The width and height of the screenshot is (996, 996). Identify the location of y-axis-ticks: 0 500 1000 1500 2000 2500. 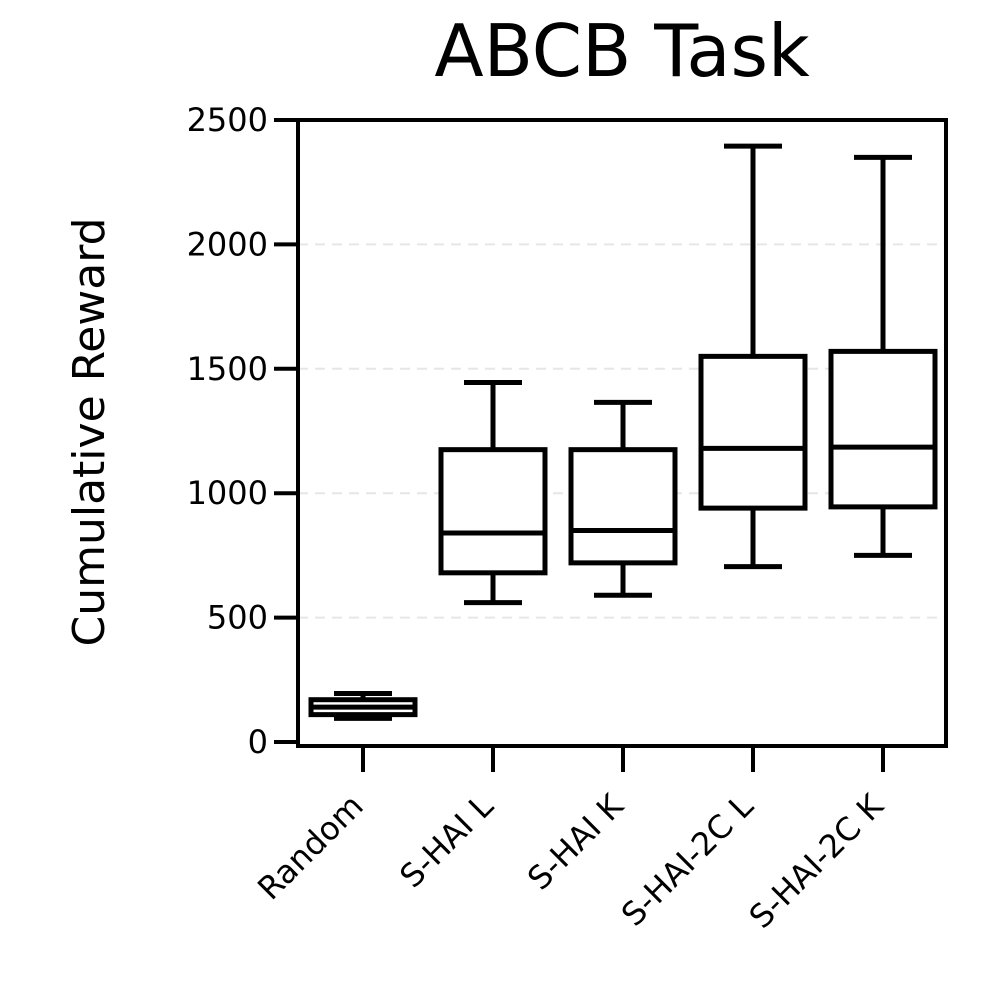
(242, 431).